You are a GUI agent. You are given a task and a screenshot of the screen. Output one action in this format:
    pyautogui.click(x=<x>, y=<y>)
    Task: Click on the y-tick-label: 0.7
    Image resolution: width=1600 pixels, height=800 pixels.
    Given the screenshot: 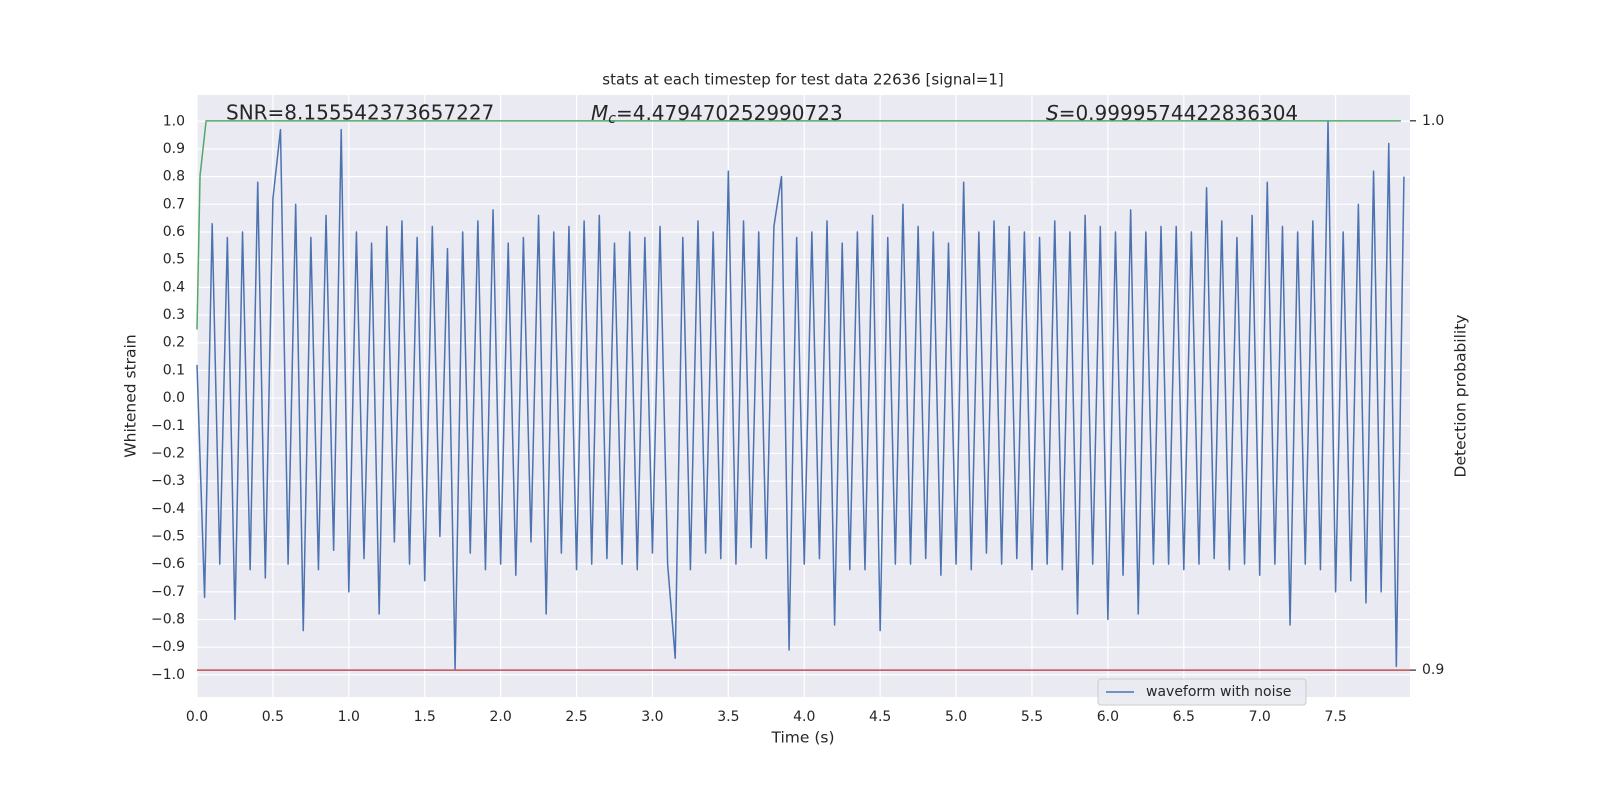 What is the action you would take?
    pyautogui.click(x=174, y=204)
    